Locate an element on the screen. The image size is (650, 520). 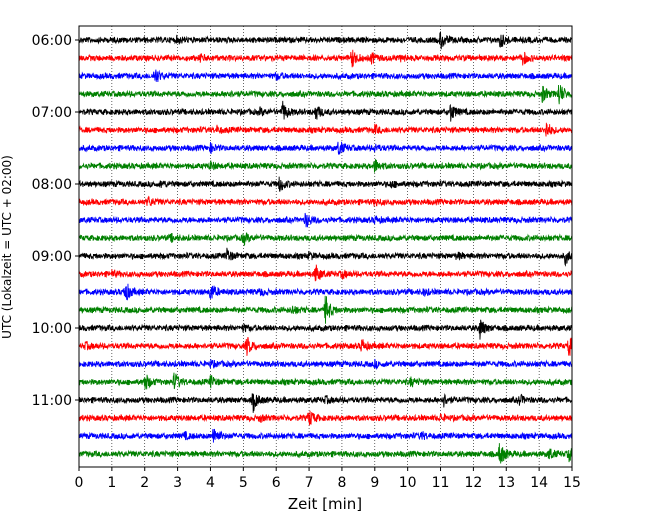
y-tick-label-3: 09:00 is located at coordinates (52, 257).